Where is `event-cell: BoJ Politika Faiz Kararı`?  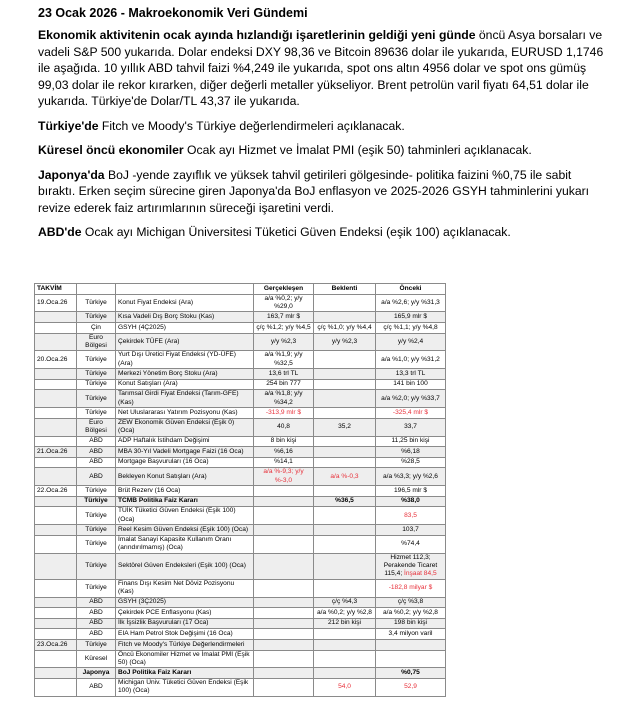 event-cell: BoJ Politika Faiz Kararı is located at coordinates (184, 673).